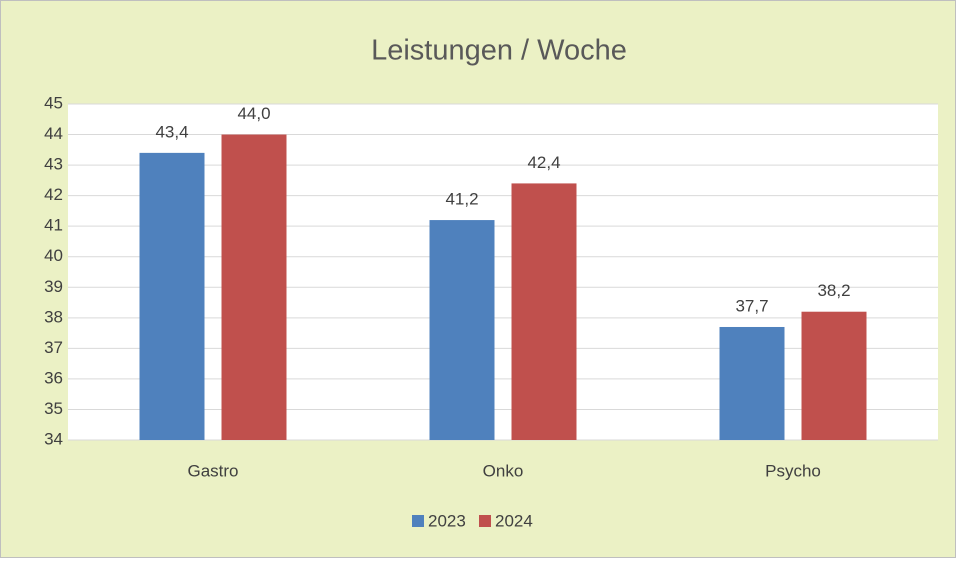 The height and width of the screenshot is (563, 956). I want to click on x-tick-label: Psycho, so click(793, 470).